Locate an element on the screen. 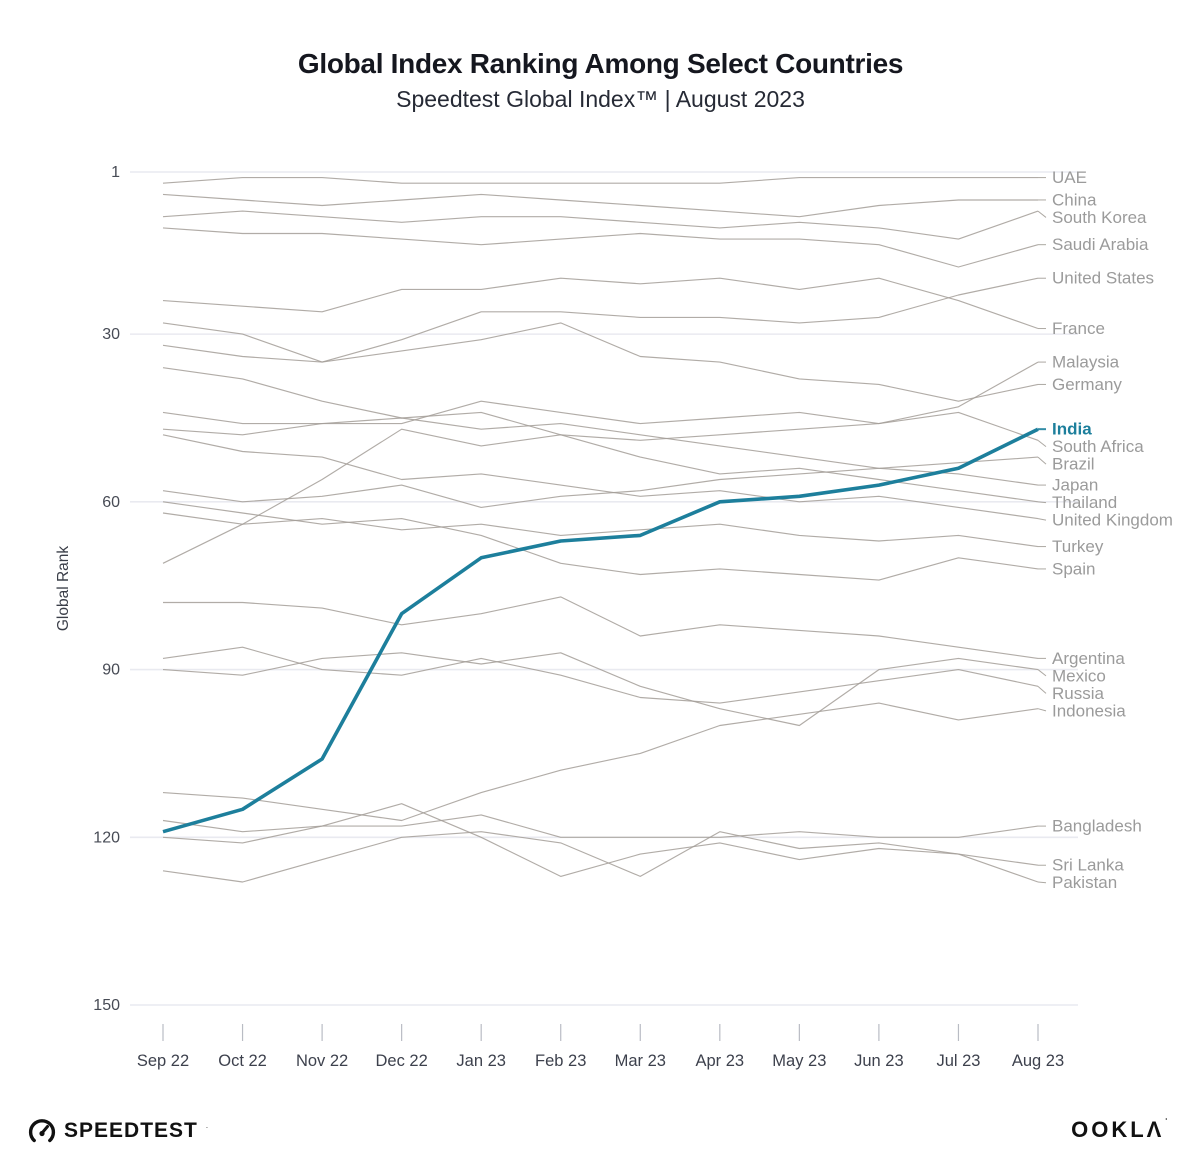 This screenshot has width=1201, height=1167. footer: SPEEDTEST ˙ OOKLΛˈ is located at coordinates (600, 1132).